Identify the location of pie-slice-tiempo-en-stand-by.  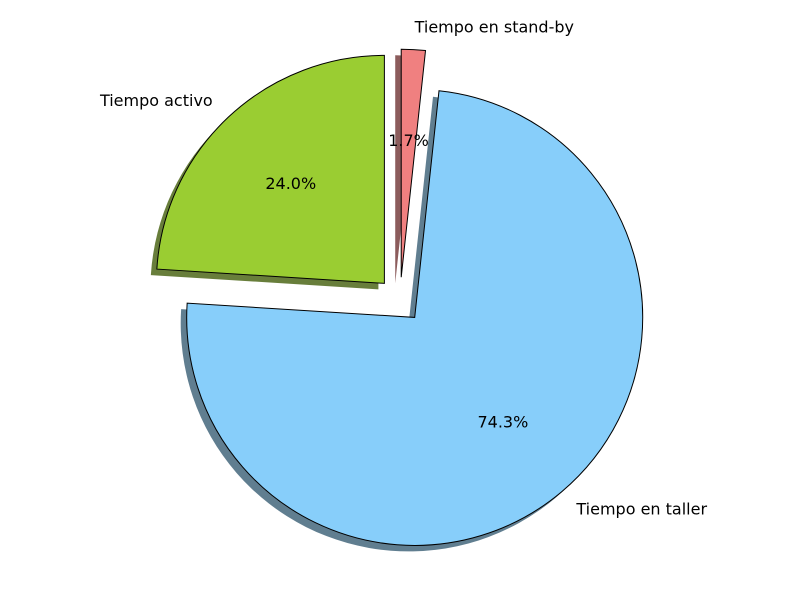
(413, 163).